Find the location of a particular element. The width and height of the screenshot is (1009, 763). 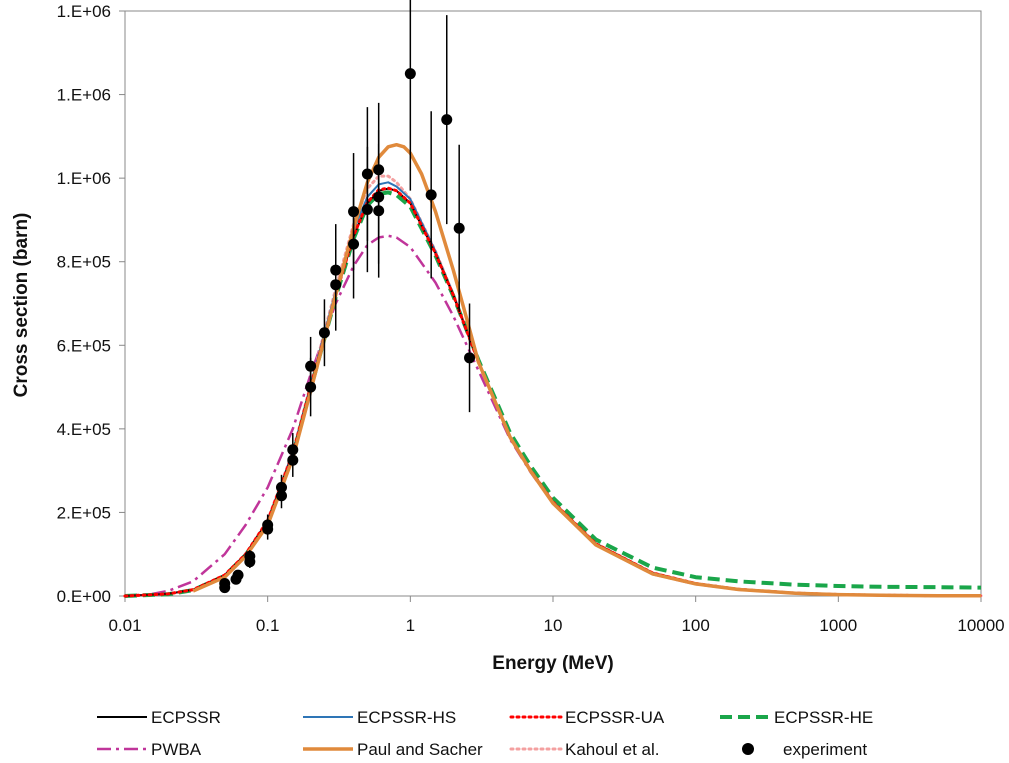

legend-label-experiment: experiment is located at coordinates (825, 749).